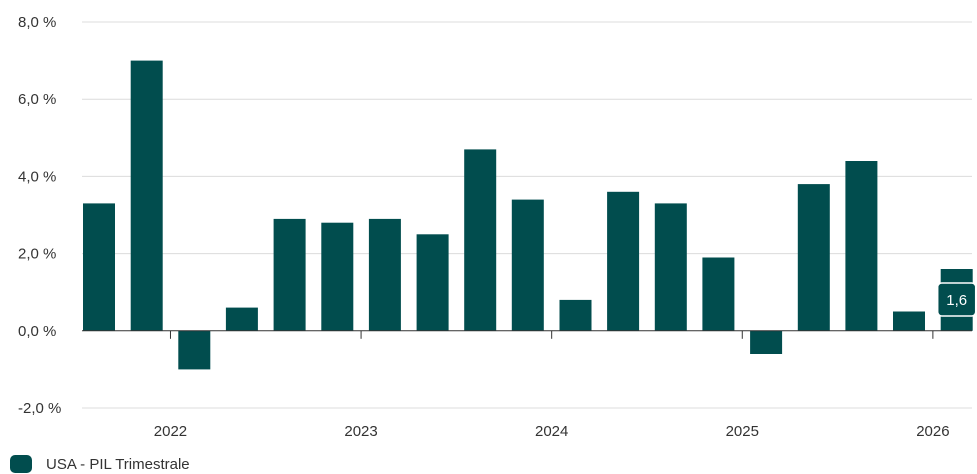 Image resolution: width=977 pixels, height=474 pixels. What do you see at coordinates (527, 334) in the screenshot?
I see `x-axis` at bounding box center [527, 334].